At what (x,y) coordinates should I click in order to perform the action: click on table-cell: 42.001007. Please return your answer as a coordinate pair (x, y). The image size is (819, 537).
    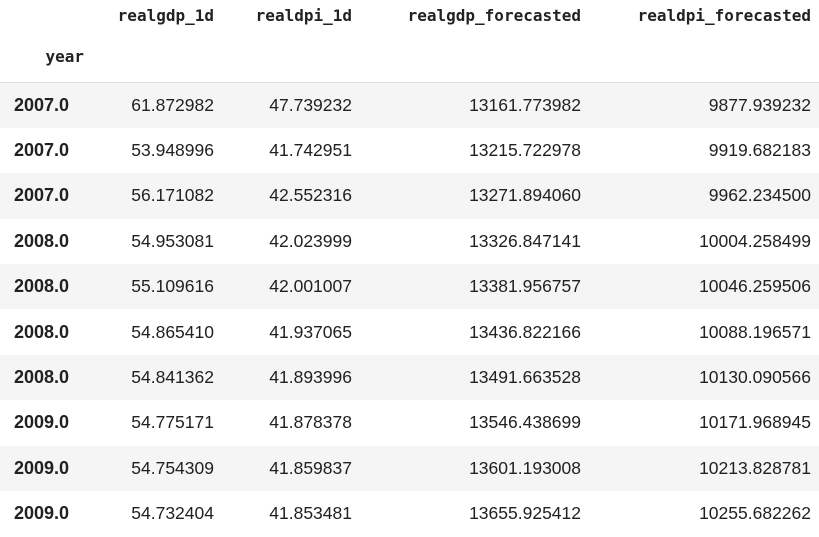
    Looking at the image, I should click on (310, 286).